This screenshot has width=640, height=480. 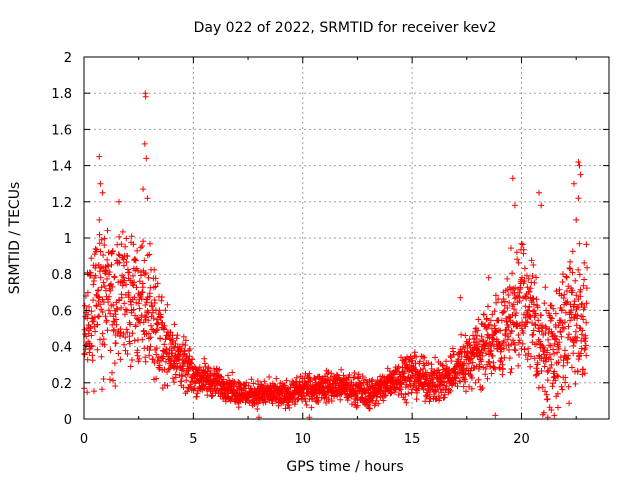 What do you see at coordinates (302, 439) in the screenshot?
I see `x-tick-label: 10` at bounding box center [302, 439].